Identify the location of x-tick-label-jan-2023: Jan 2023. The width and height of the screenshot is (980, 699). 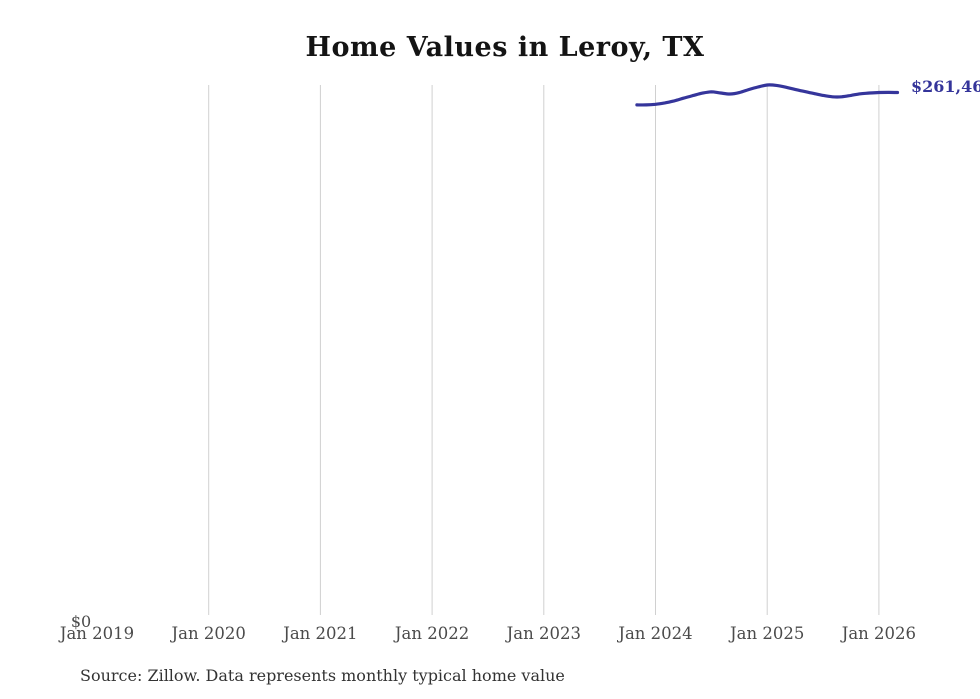
(543, 633).